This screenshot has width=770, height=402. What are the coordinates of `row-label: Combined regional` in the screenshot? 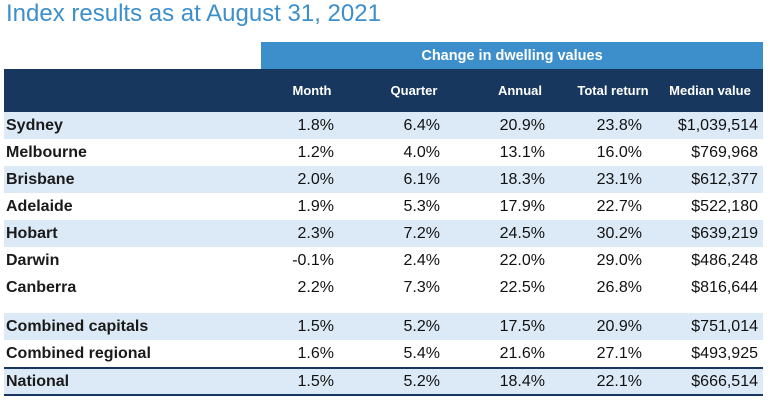 It's located at (78, 353).